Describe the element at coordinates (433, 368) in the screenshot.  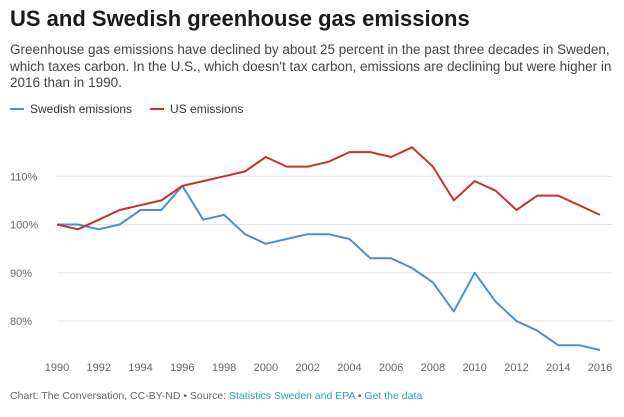
I see `x-tick-label: 2008` at that location.